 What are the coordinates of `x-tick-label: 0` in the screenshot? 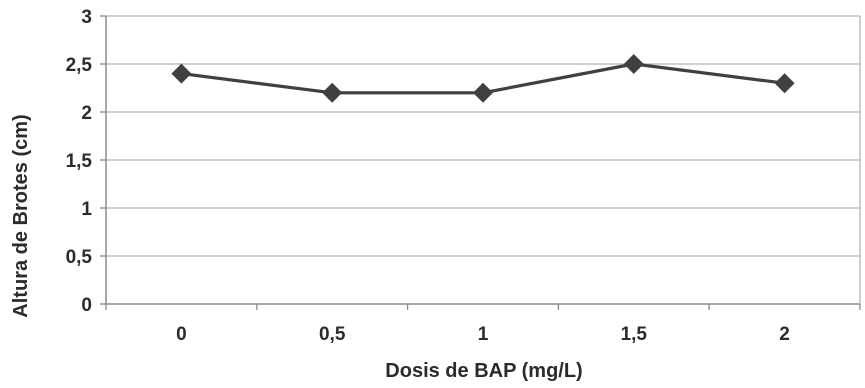 It's located at (181, 334).